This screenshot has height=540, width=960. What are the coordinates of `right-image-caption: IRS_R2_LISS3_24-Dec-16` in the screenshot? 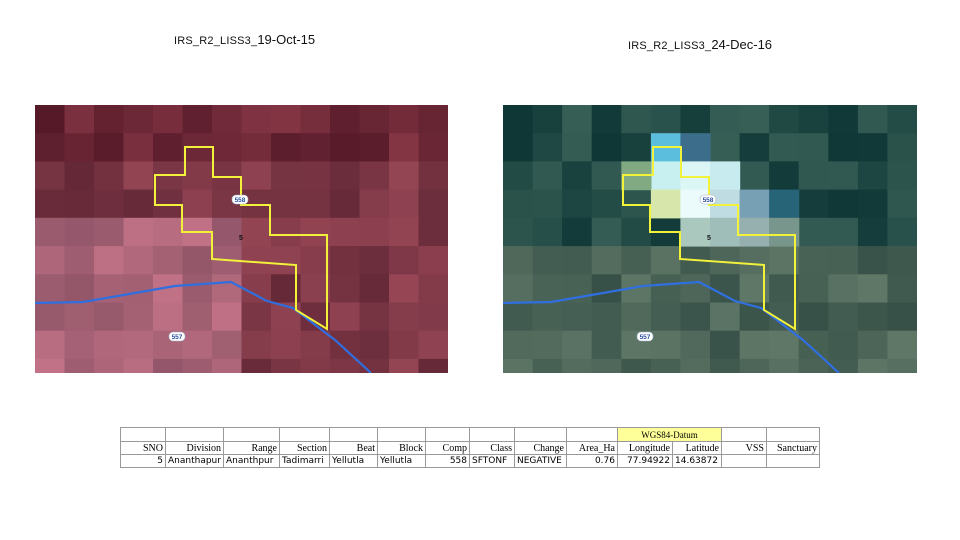 It's located at (700, 45).